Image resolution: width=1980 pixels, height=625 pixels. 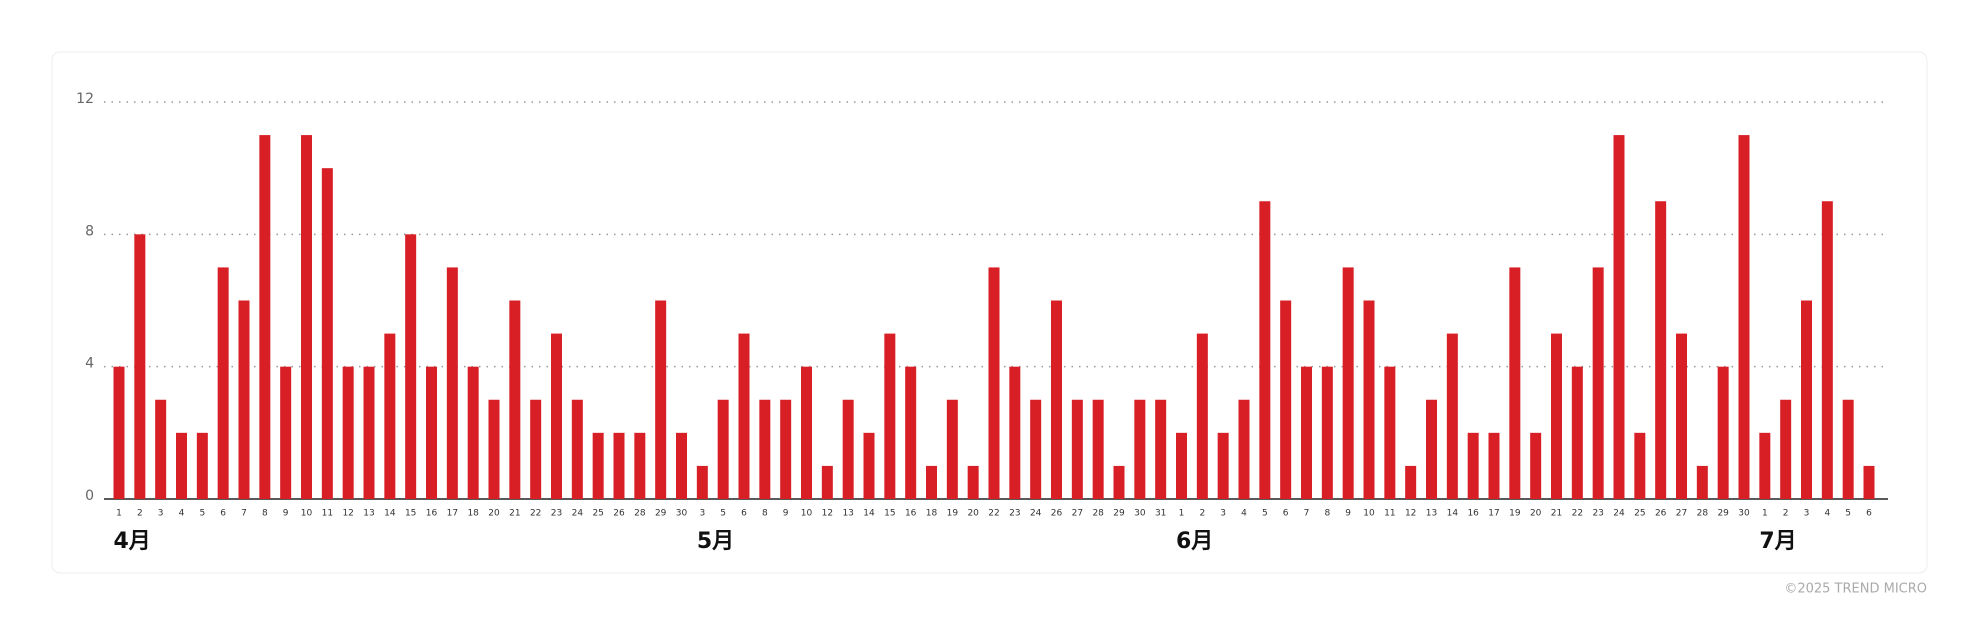 What do you see at coordinates (1014, 514) in the screenshot?
I see `x-tick-label: 23` at bounding box center [1014, 514].